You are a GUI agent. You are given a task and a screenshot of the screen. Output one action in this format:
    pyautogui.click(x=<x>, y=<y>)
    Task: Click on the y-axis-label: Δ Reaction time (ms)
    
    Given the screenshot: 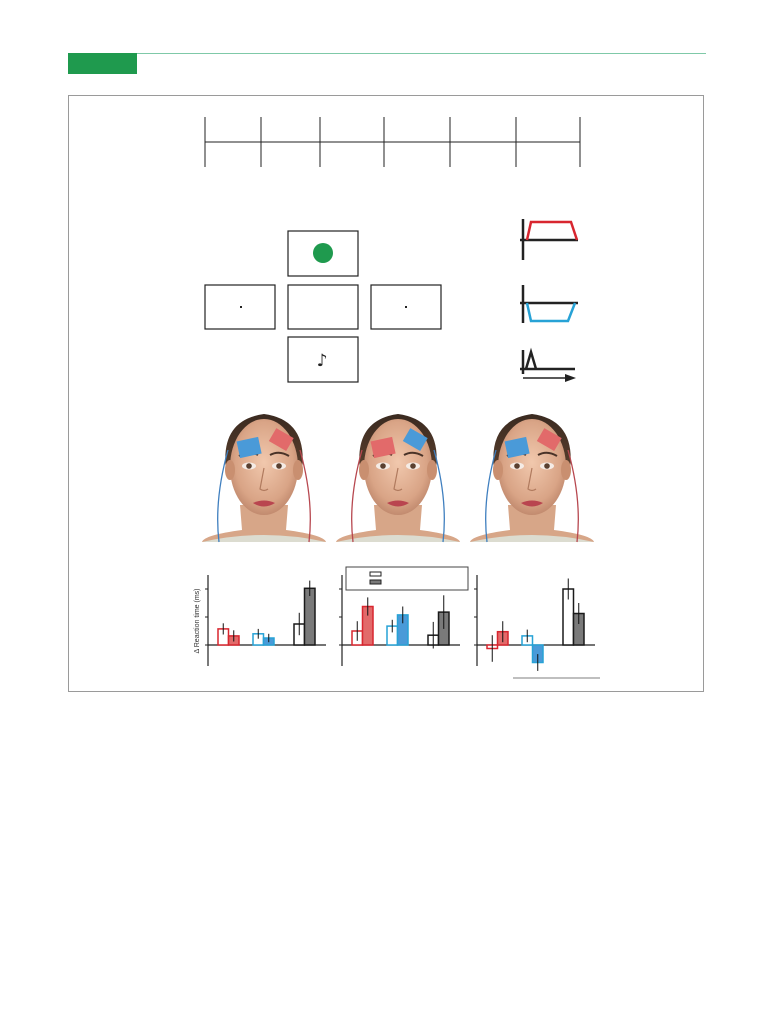 What is the action you would take?
    pyautogui.click(x=197, y=621)
    